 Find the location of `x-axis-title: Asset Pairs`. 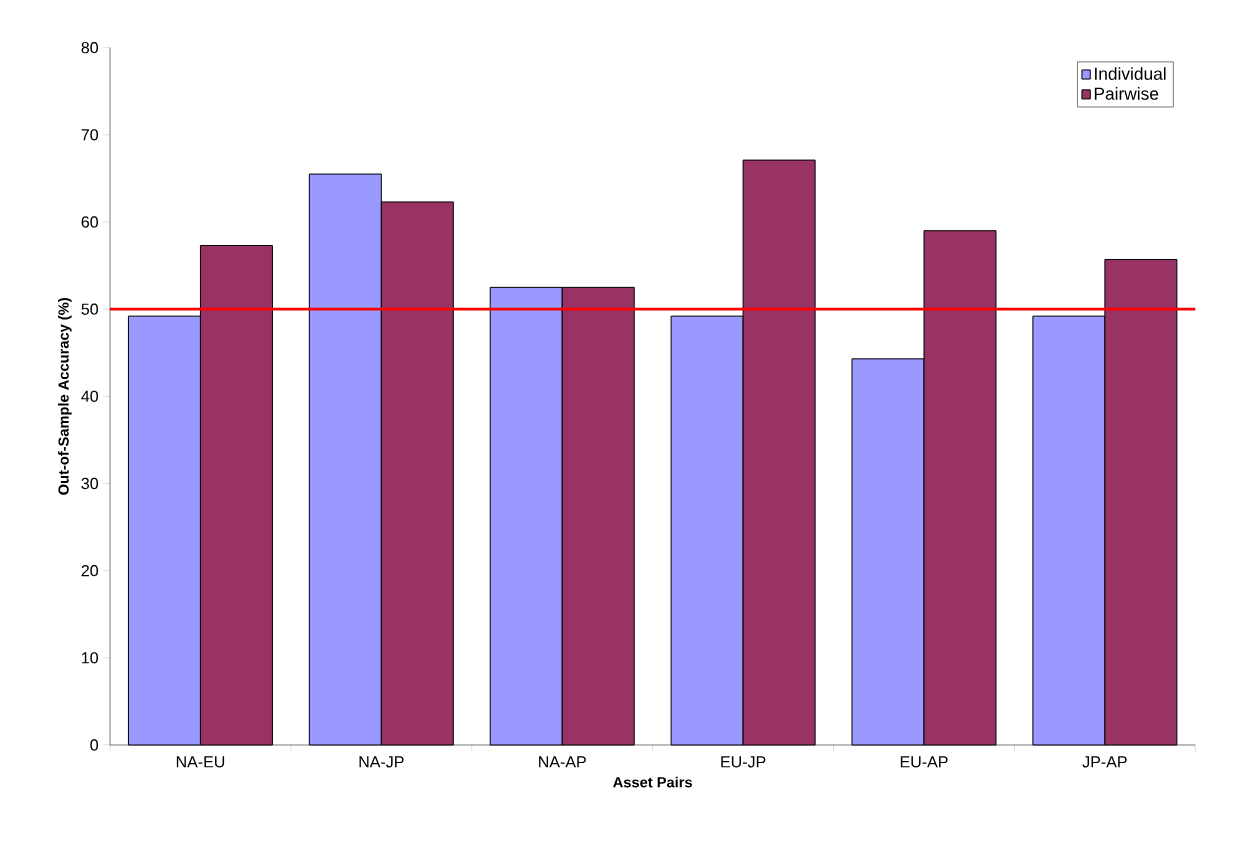

x-axis-title: Asset Pairs is located at coordinates (652, 782).